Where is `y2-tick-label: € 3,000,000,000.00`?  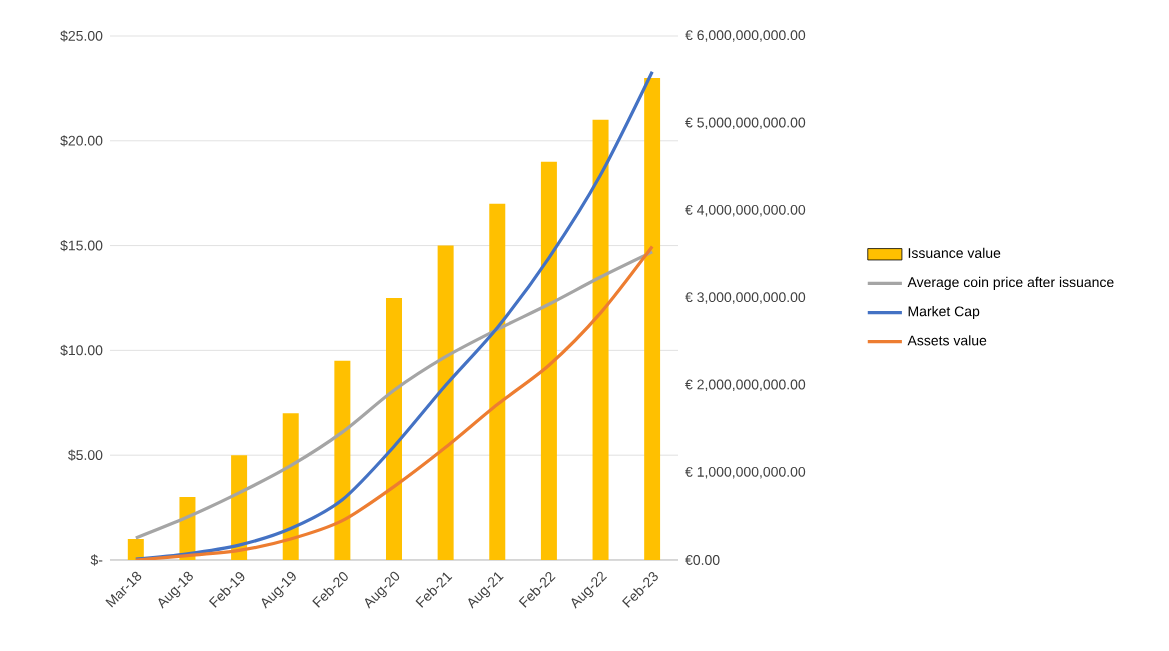
y2-tick-label: € 3,000,000,000.00 is located at coordinates (745, 298).